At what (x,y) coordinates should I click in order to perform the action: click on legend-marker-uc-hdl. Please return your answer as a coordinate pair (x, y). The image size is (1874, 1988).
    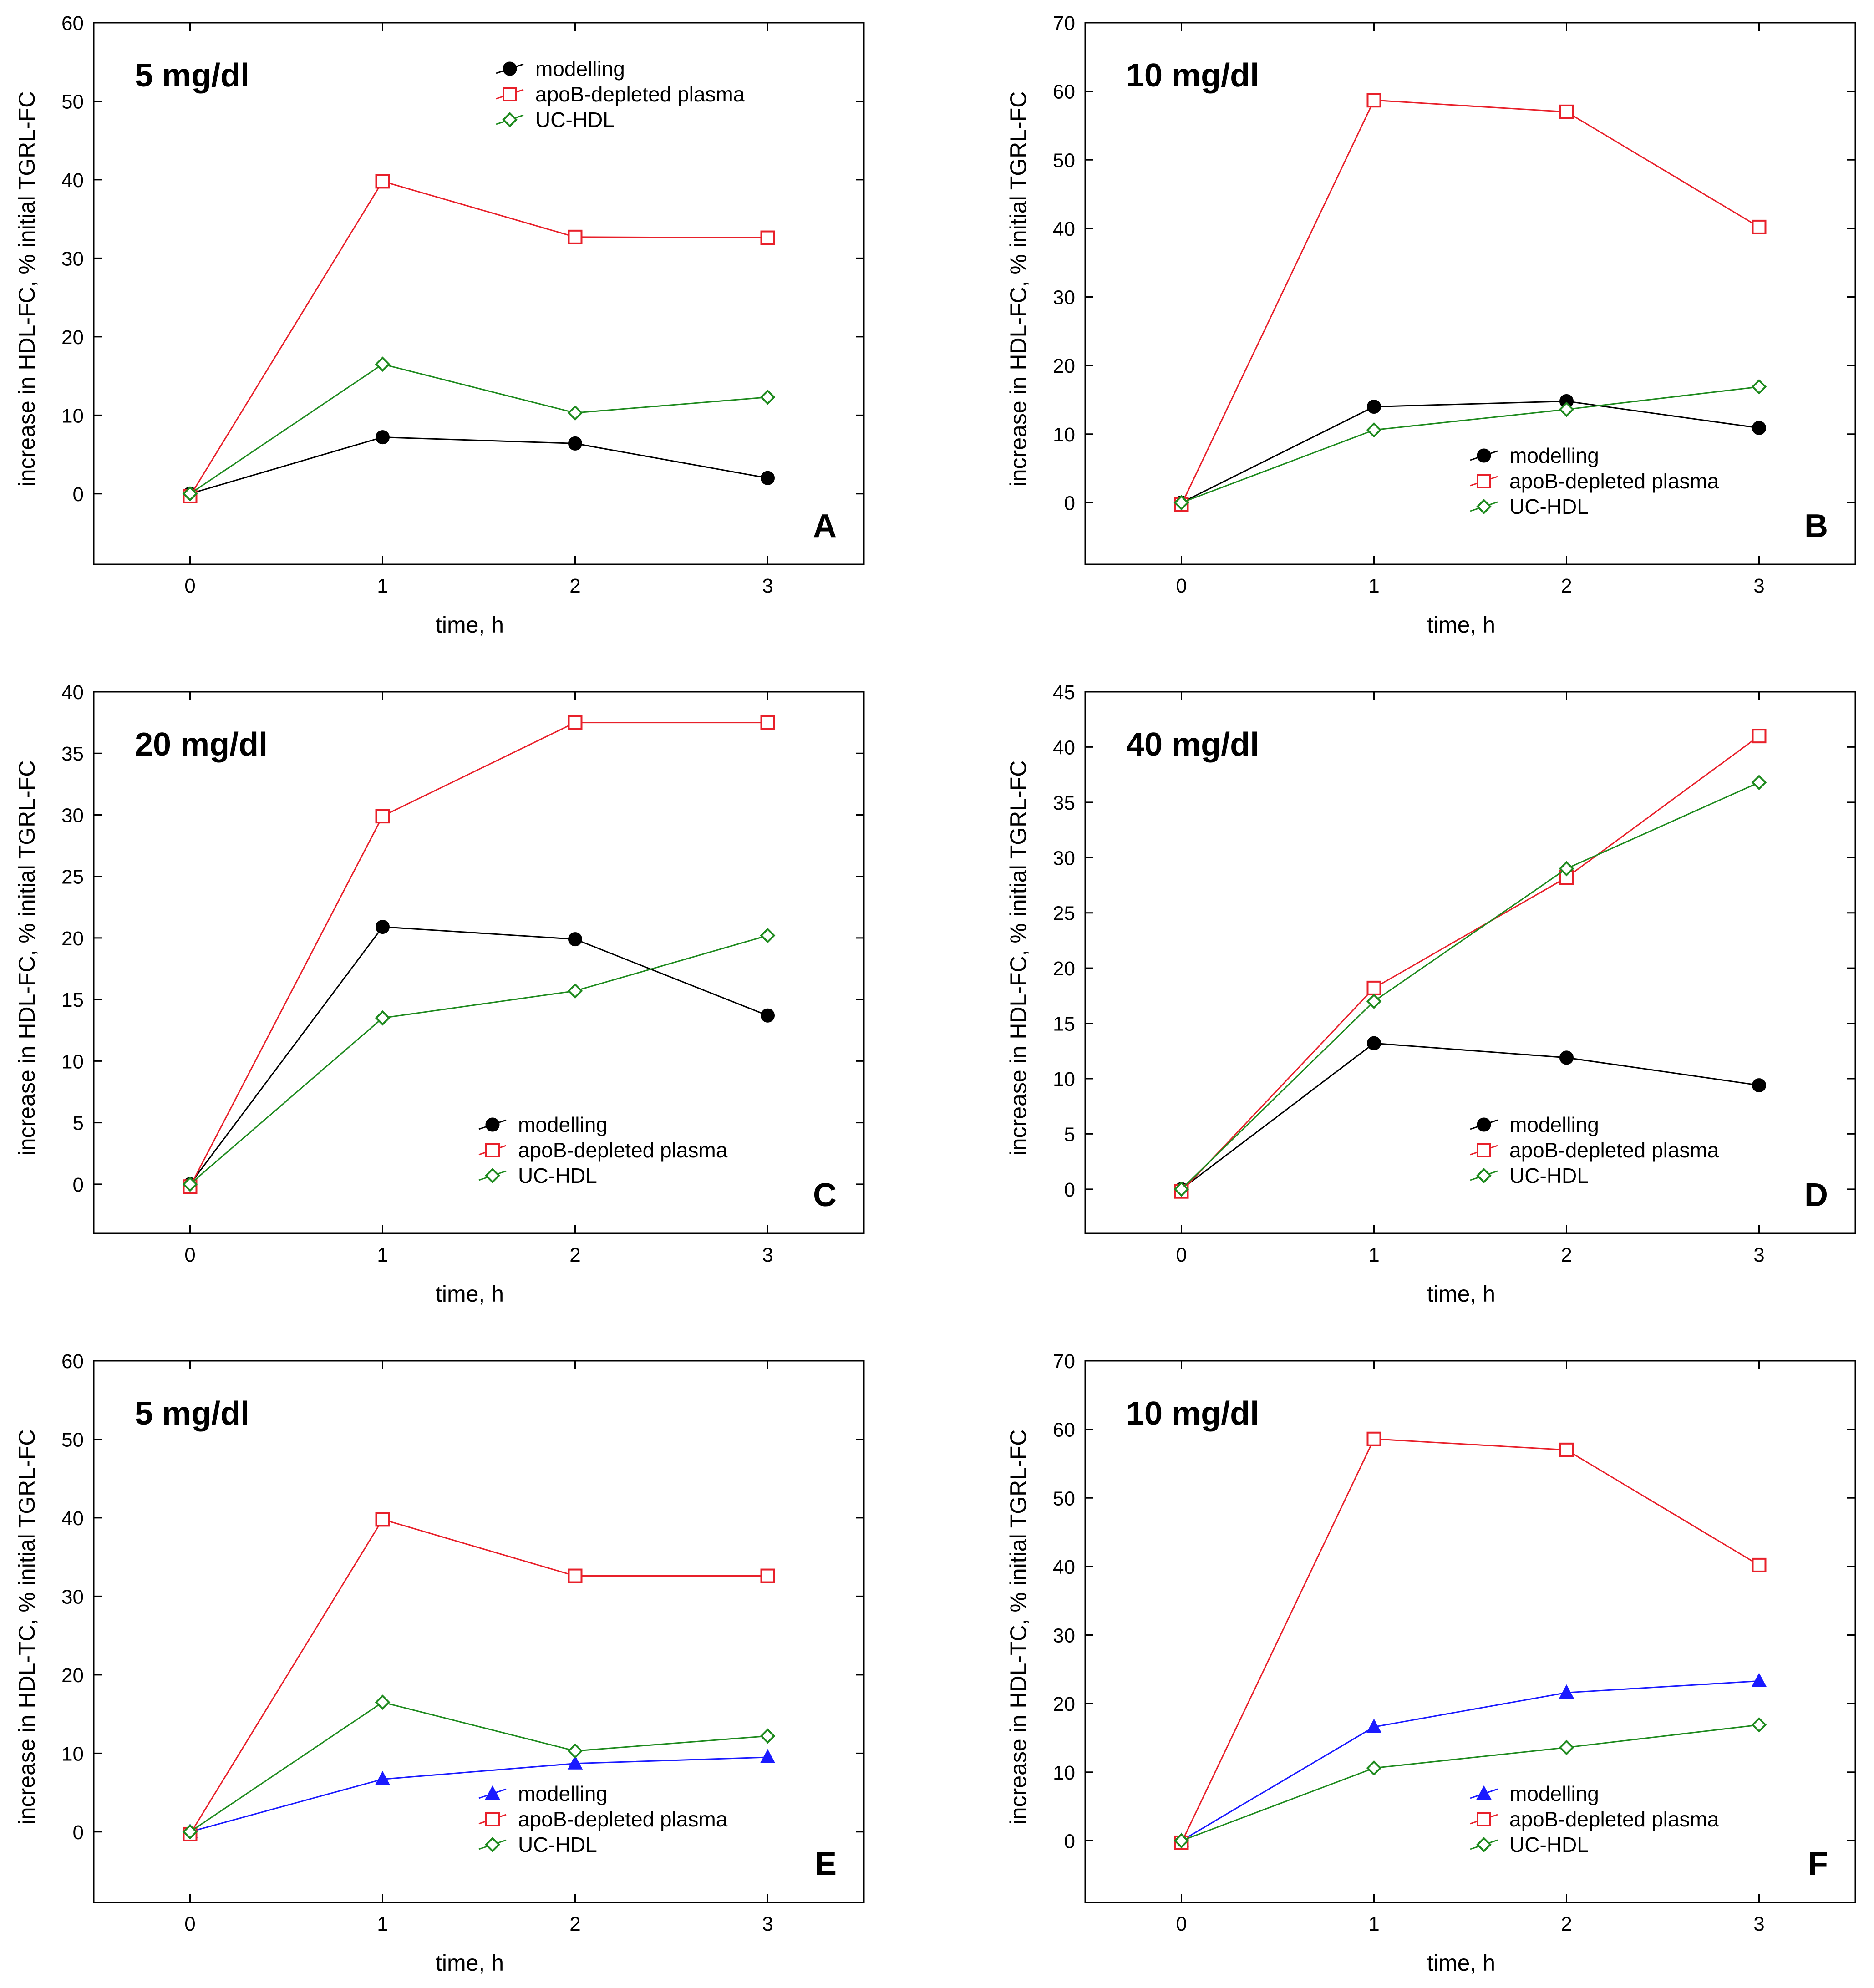
    Looking at the image, I should click on (492, 1845).